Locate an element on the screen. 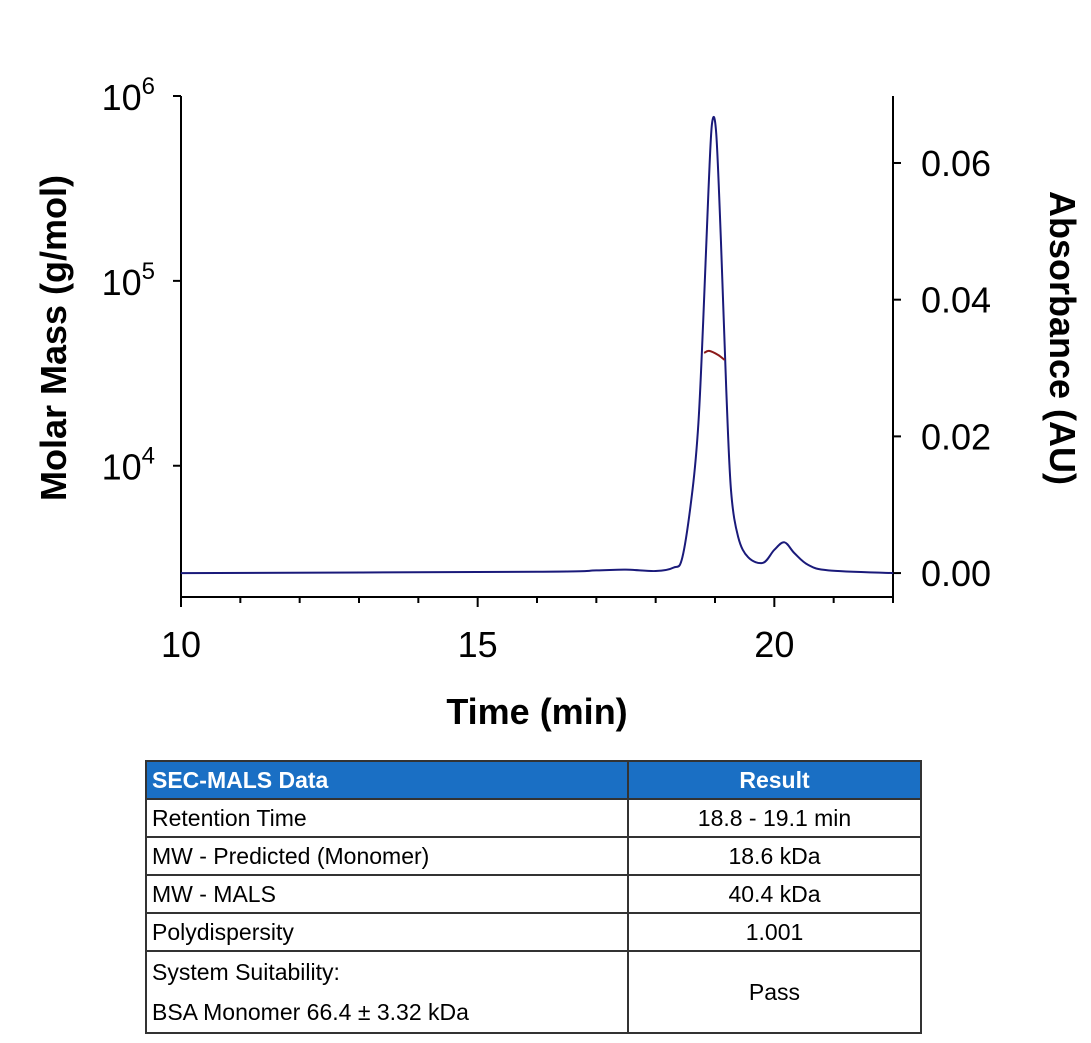  row-label: Retention Time is located at coordinates (387, 818).